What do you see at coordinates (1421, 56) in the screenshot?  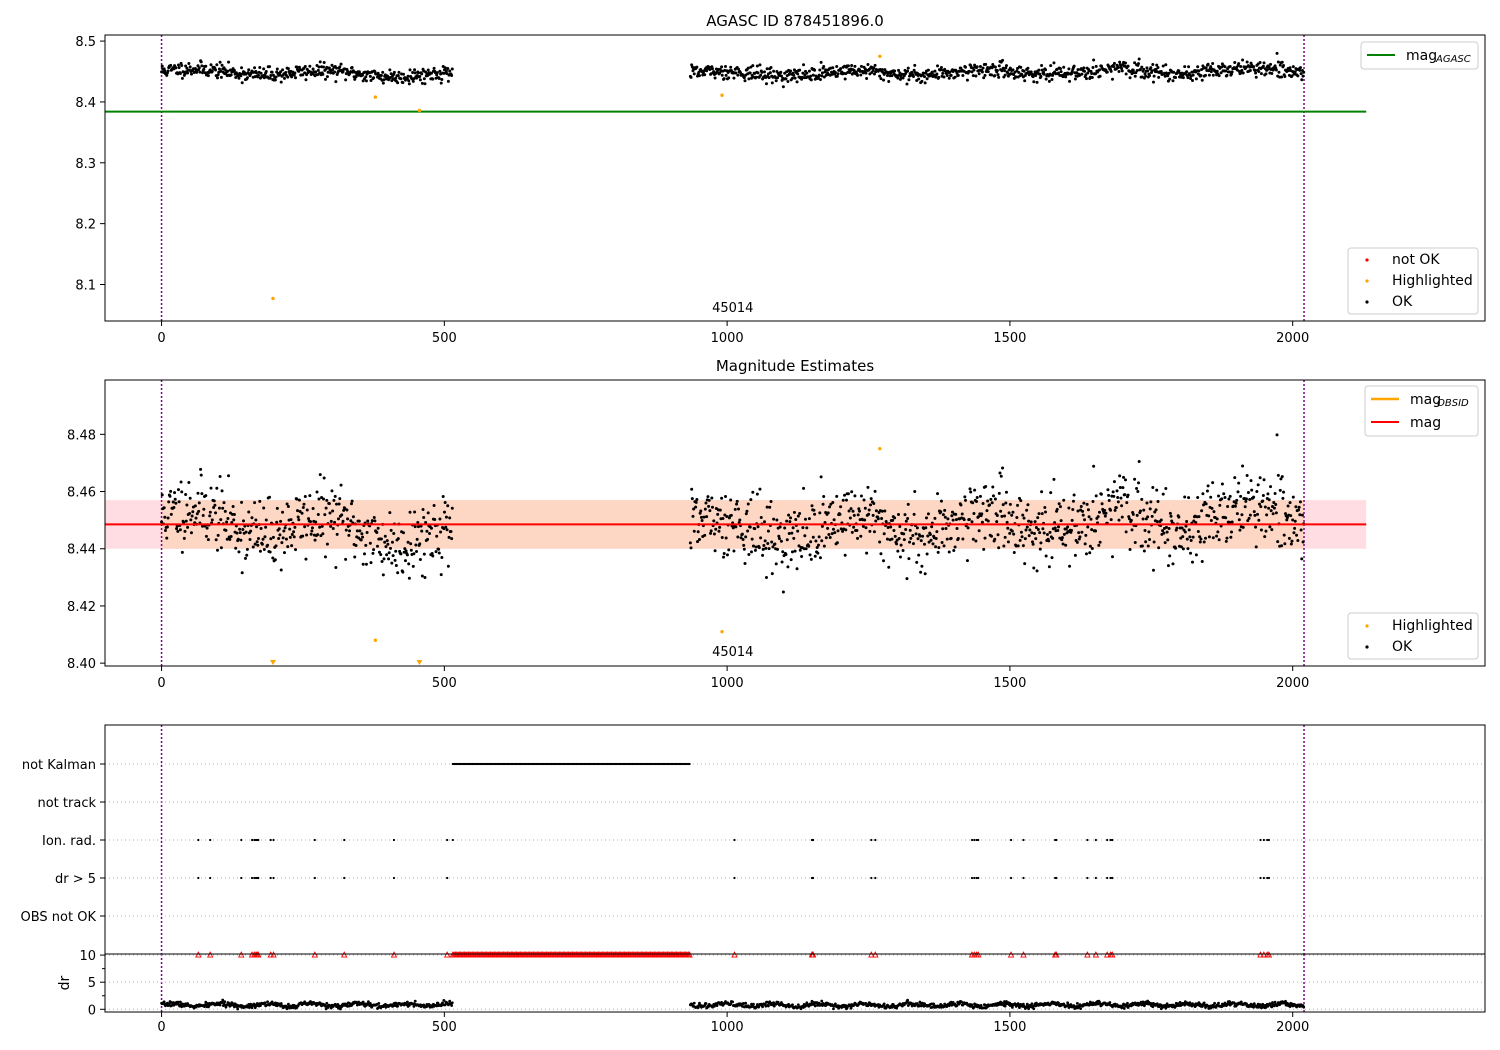 I see `legend-mag-agasc-label: mag` at bounding box center [1421, 56].